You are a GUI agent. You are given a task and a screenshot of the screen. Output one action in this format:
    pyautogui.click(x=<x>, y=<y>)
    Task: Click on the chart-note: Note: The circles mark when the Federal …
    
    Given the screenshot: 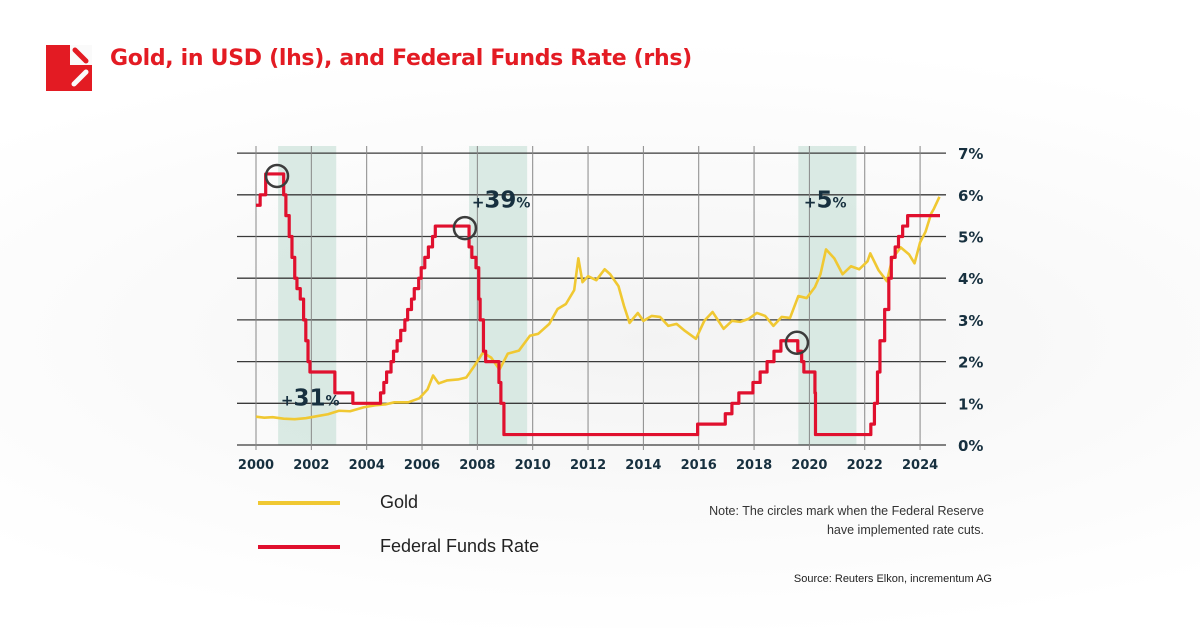 What is the action you would take?
    pyautogui.click(x=846, y=520)
    